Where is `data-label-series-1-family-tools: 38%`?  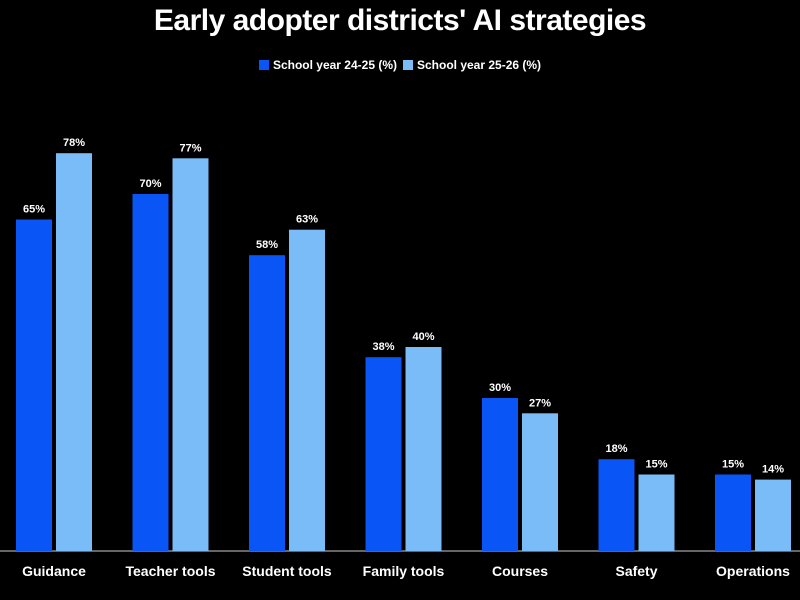 data-label-series-1-family-tools: 38% is located at coordinates (383, 347).